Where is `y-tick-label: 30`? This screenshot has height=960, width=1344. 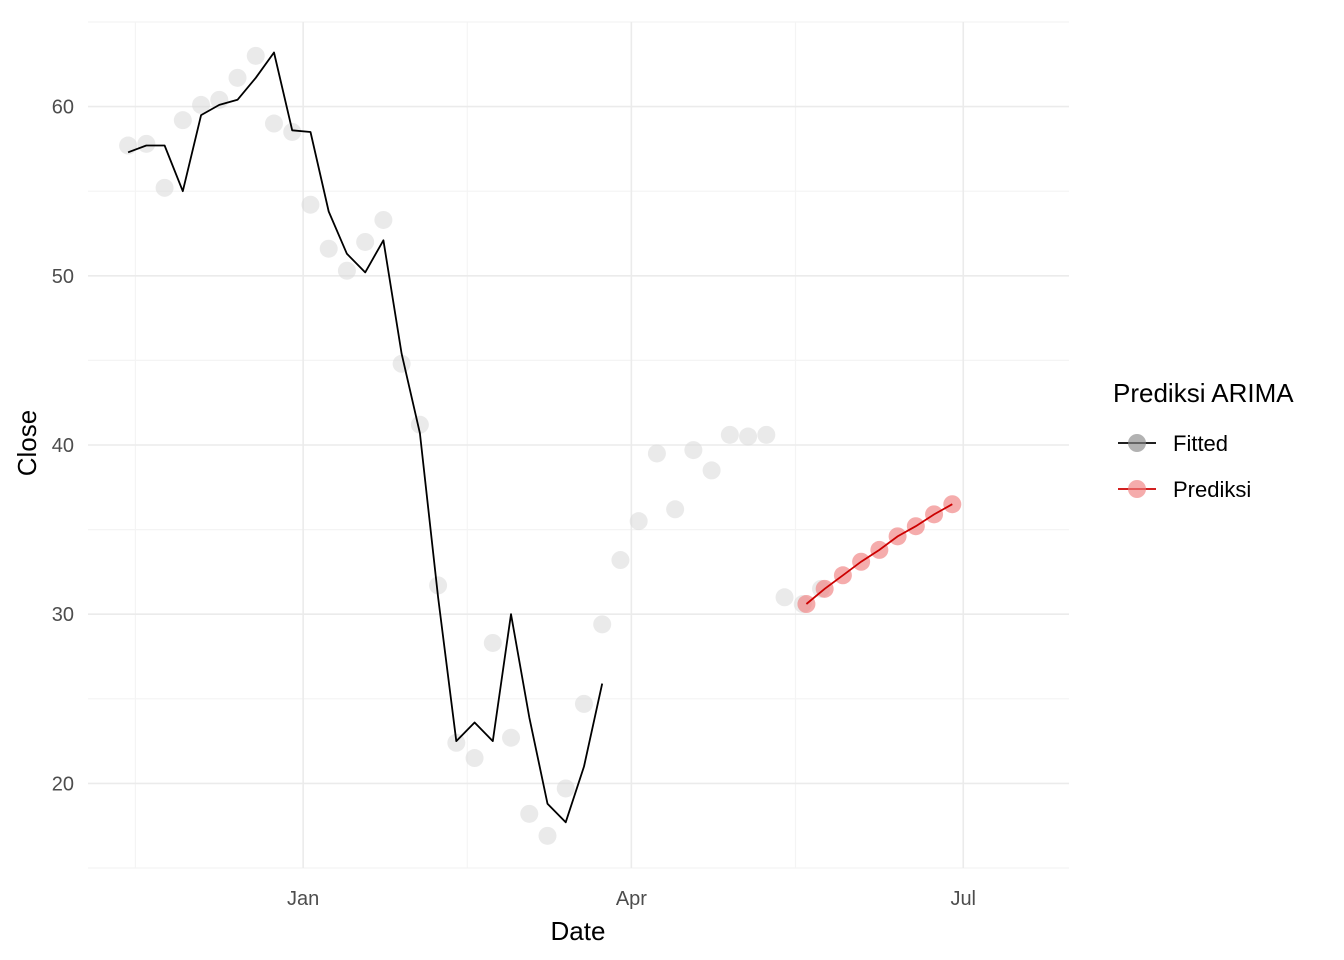 y-tick-label: 30 is located at coordinates (63, 615).